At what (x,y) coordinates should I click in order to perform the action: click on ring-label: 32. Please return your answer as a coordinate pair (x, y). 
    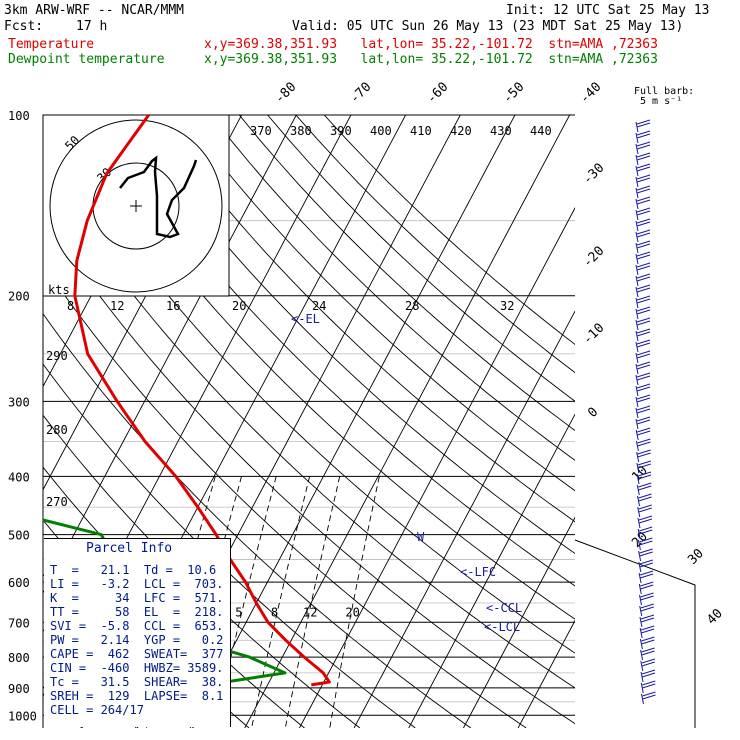
    Looking at the image, I should click on (507, 306).